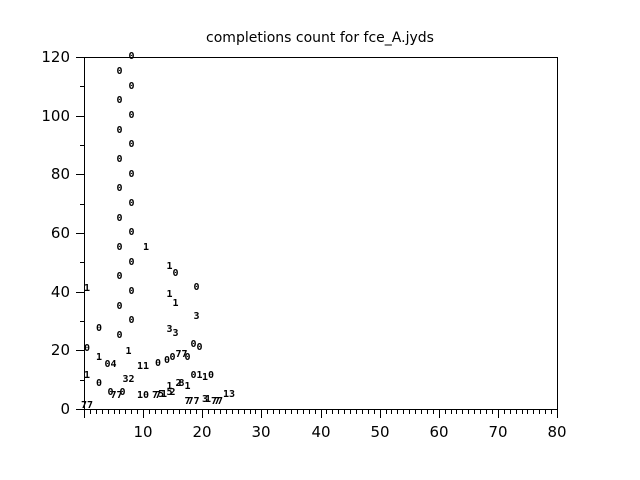 This screenshot has width=640, height=480. What do you see at coordinates (60, 350) in the screenshot?
I see `y-tick-label: 20` at bounding box center [60, 350].